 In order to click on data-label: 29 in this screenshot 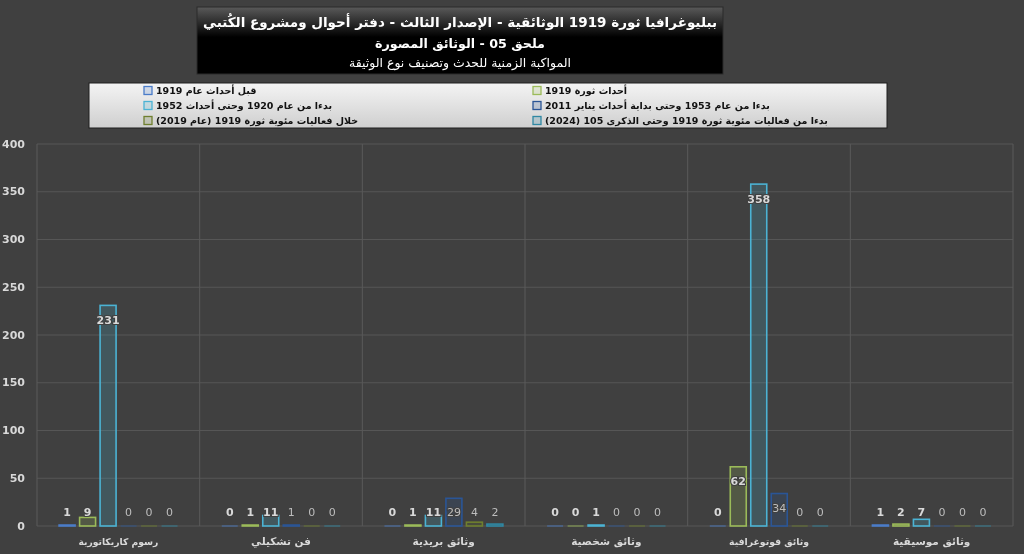, I will do `click(453, 512)`.